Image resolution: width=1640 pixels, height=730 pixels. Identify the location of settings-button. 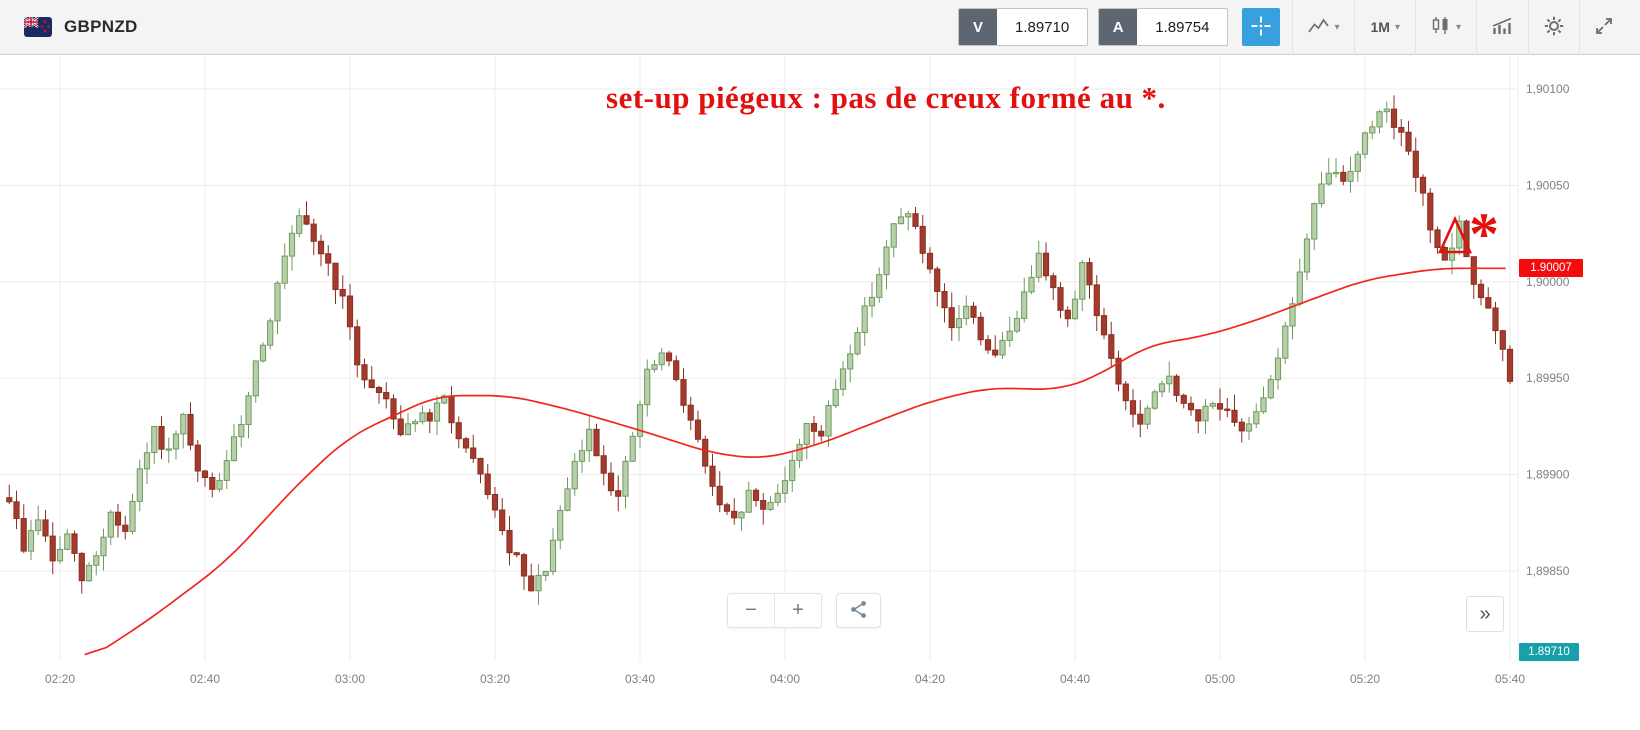
(1554, 27).